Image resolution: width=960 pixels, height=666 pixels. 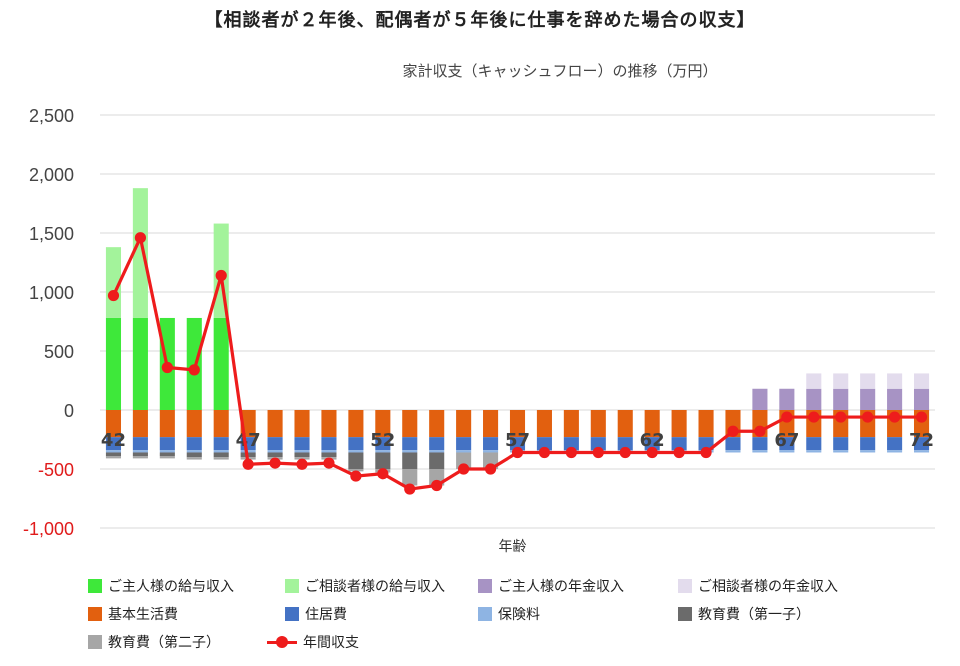 I want to click on legend-item: 住居費, so click(x=316, y=614).